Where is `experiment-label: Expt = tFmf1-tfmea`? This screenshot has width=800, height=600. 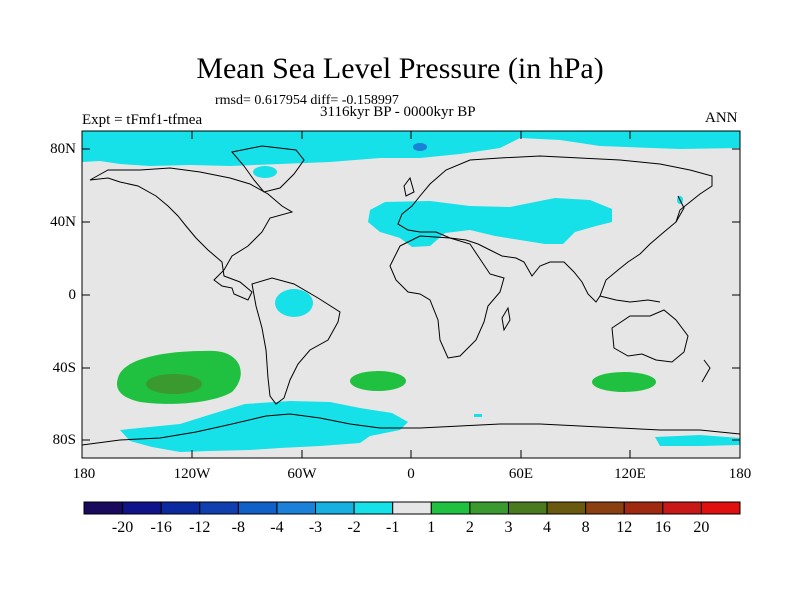
experiment-label: Expt = tFmf1-tfmea is located at coordinates (142, 120).